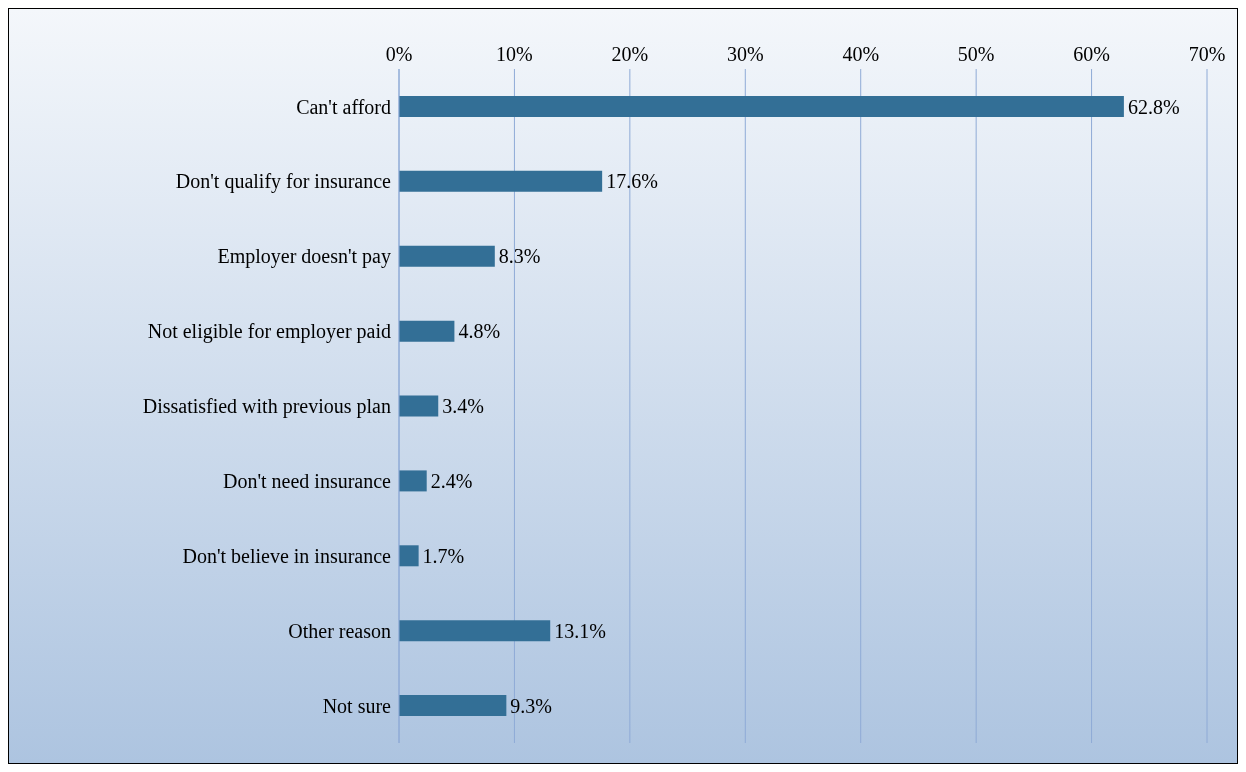 This screenshot has width=1246, height=772. Describe the element at coordinates (1207, 54) in the screenshot. I see `x-tick-label: 70%` at that location.